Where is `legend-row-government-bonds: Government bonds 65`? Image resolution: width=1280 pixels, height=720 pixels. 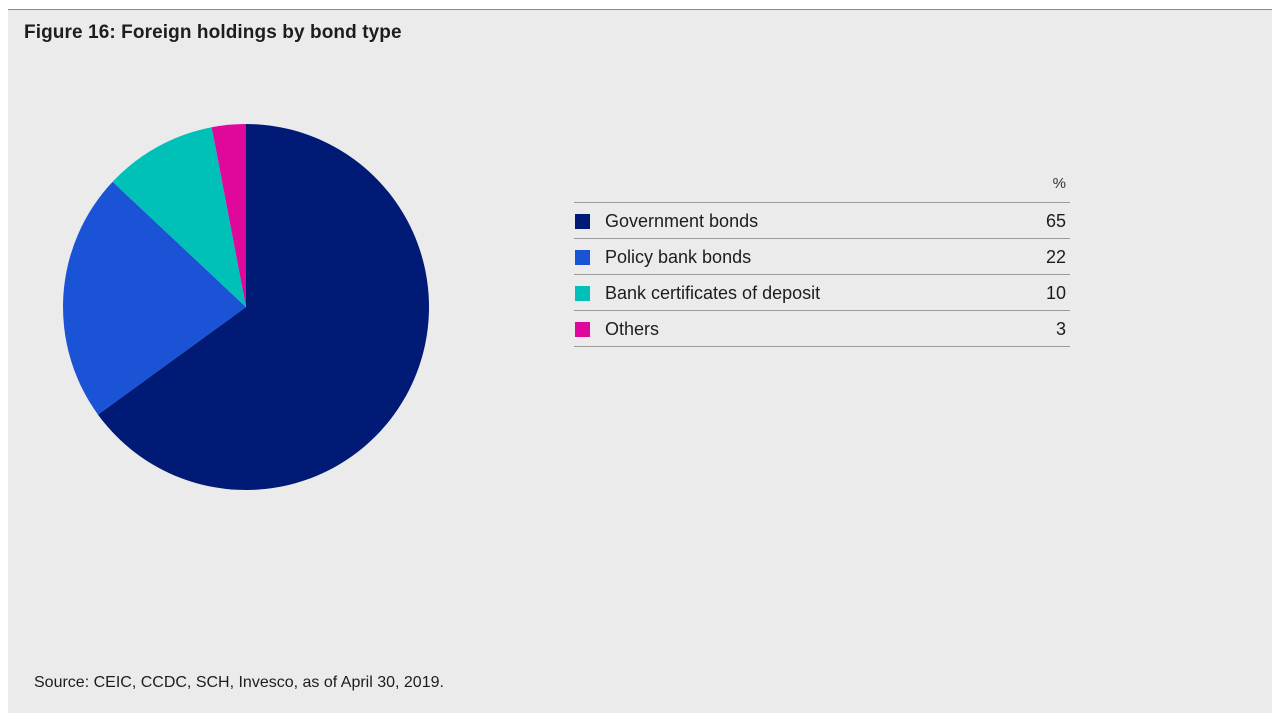
legend-row-government-bonds: Government bonds 65 is located at coordinates (822, 221).